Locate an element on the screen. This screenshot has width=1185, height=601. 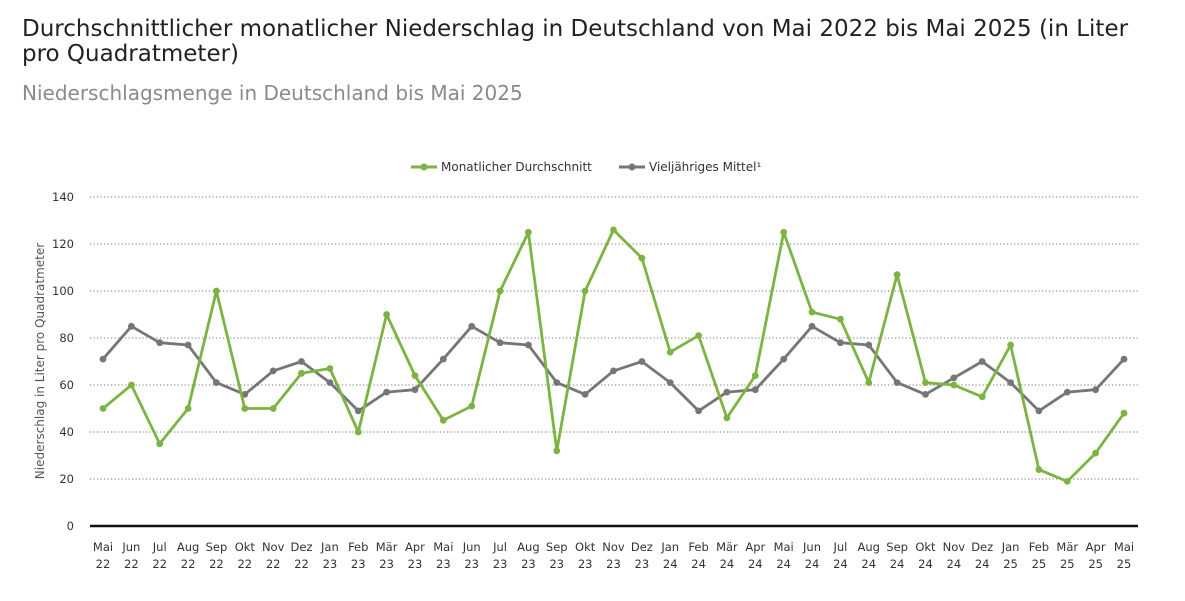
x-tick-label: Jan 24 is located at coordinates (669, 555).